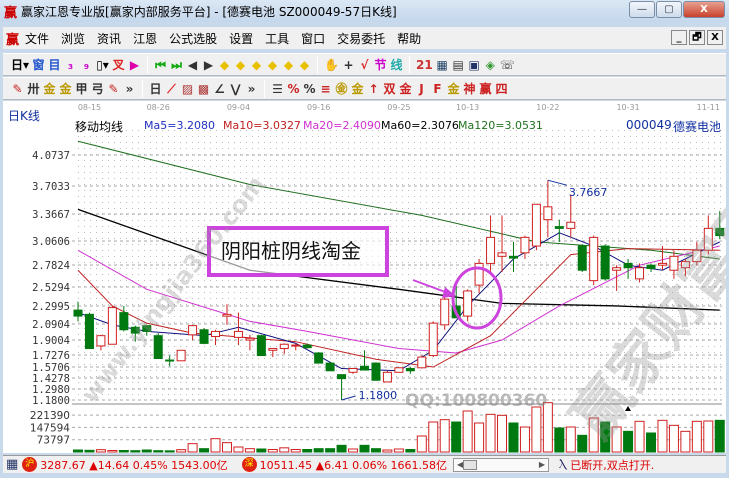  What do you see at coordinates (348, 64) in the screenshot?
I see `crosshair-icon: +` at bounding box center [348, 64].